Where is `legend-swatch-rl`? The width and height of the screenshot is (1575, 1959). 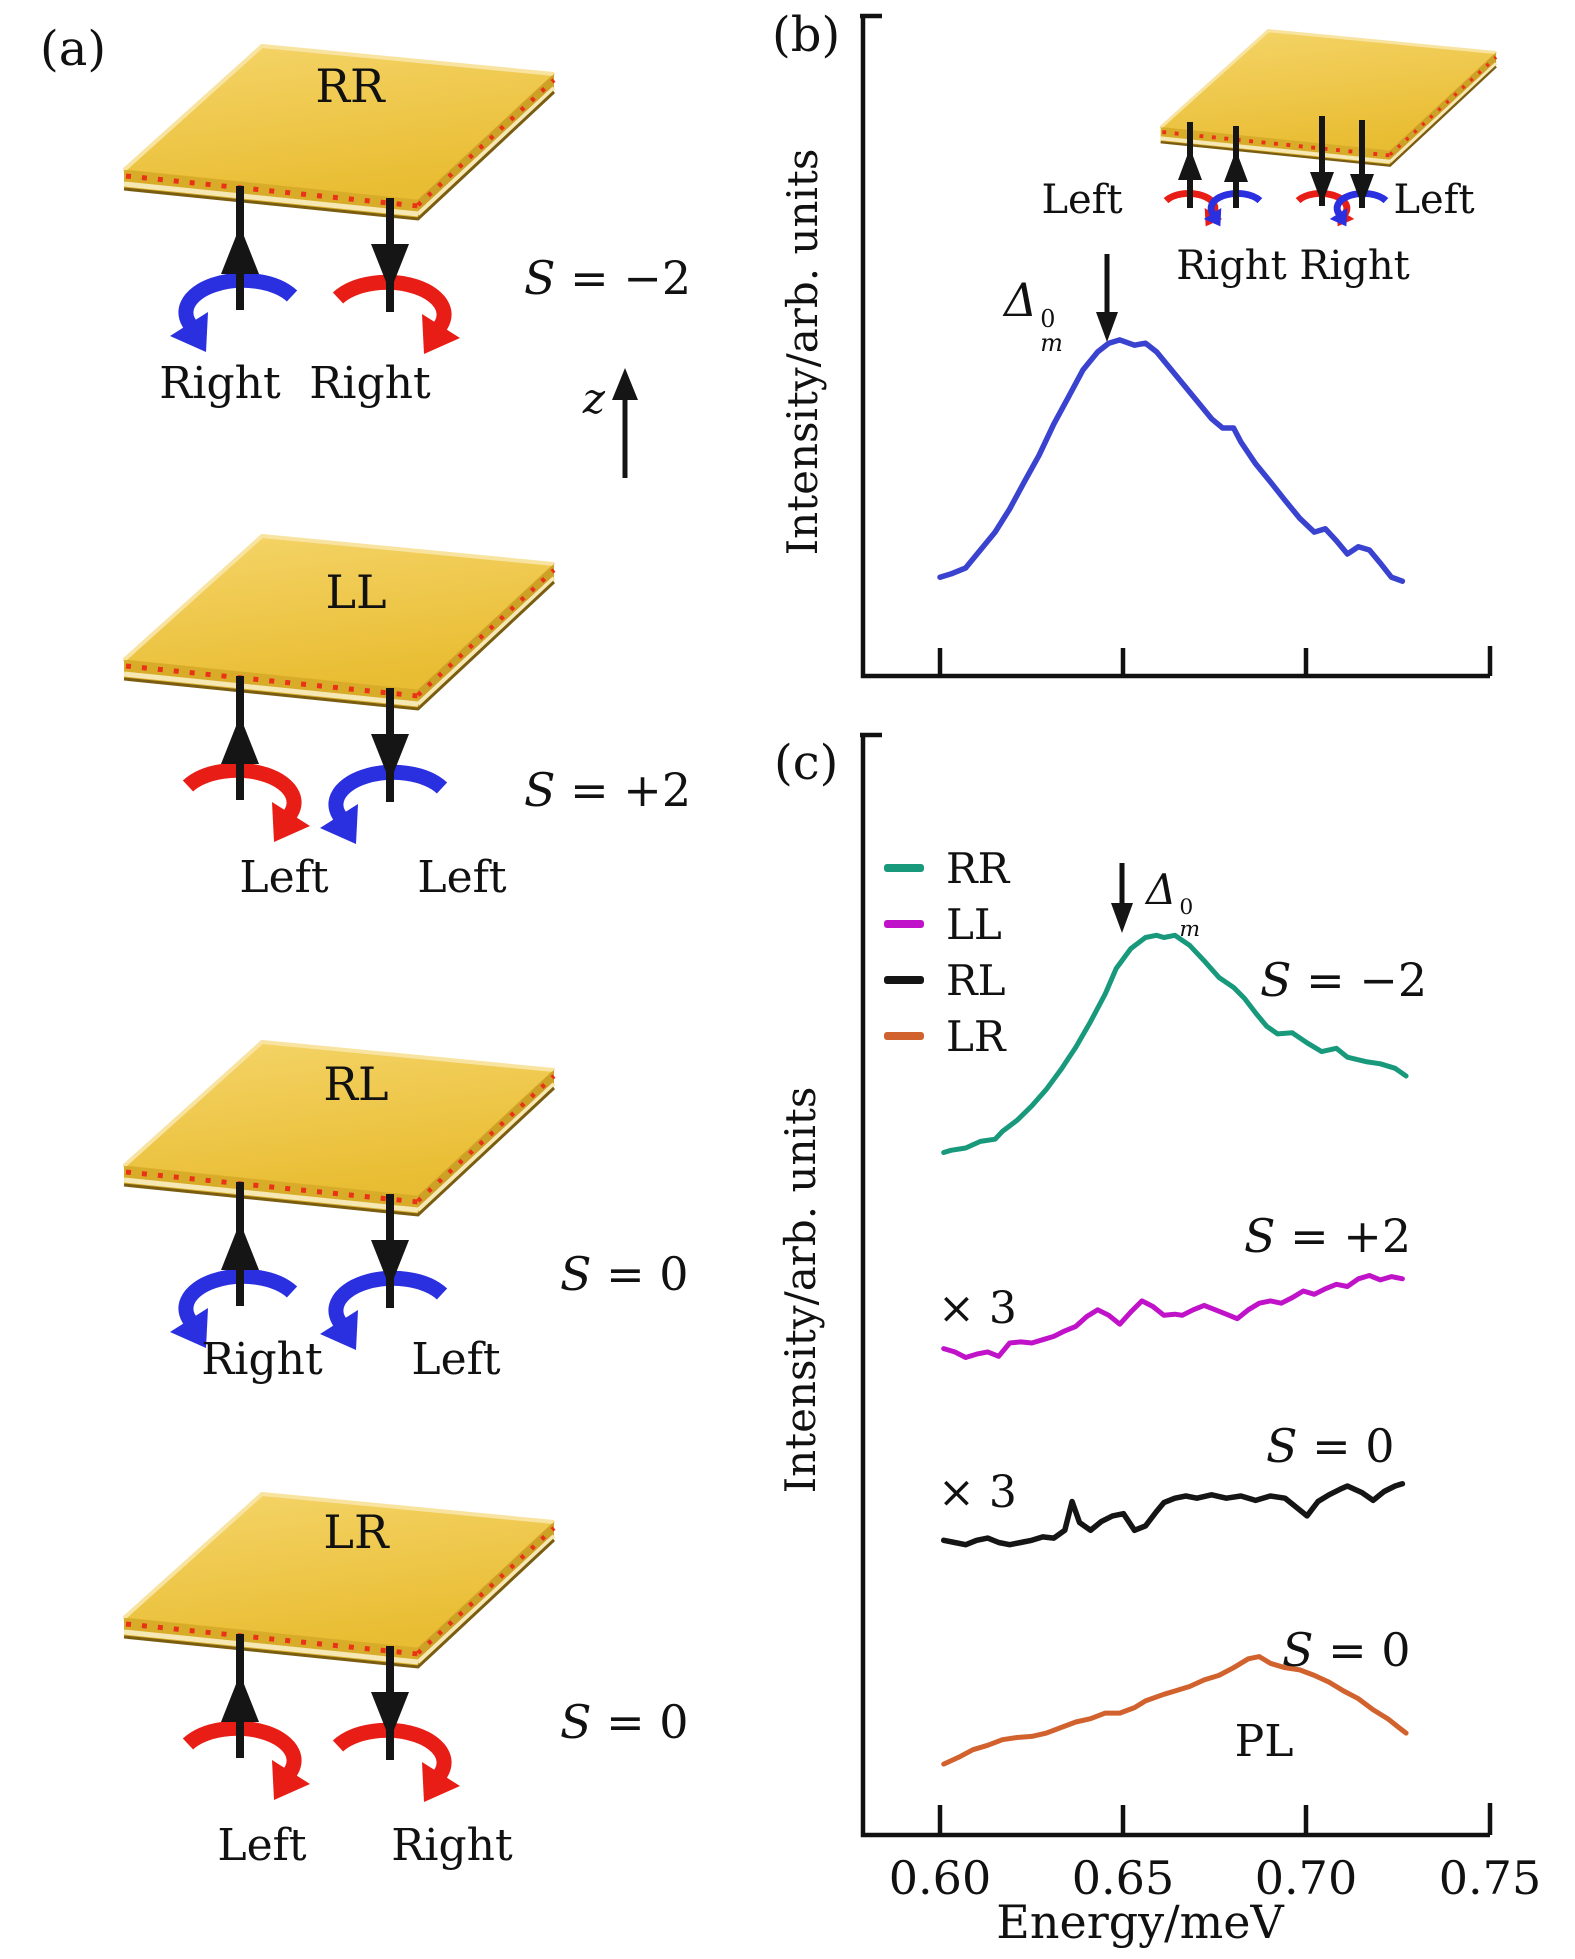 legend-swatch-rl is located at coordinates (904, 980).